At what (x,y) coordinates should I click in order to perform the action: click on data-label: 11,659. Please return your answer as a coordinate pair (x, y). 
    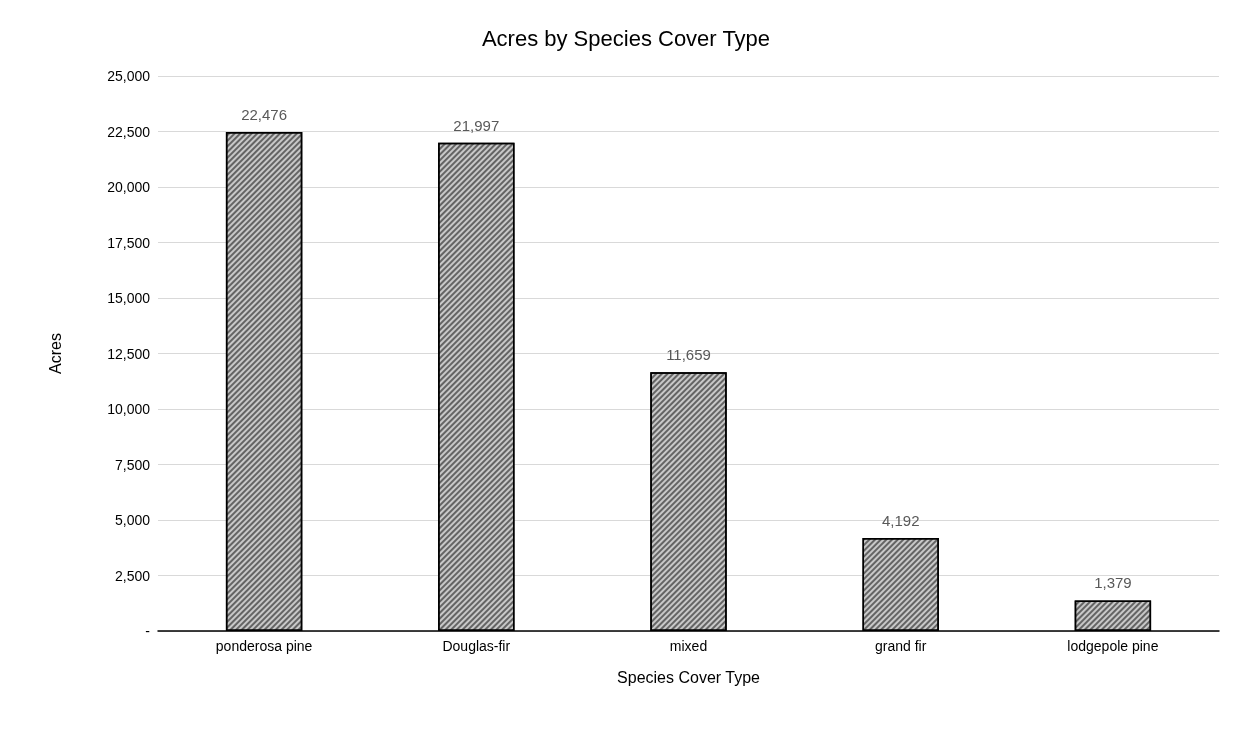
    Looking at the image, I should click on (688, 355).